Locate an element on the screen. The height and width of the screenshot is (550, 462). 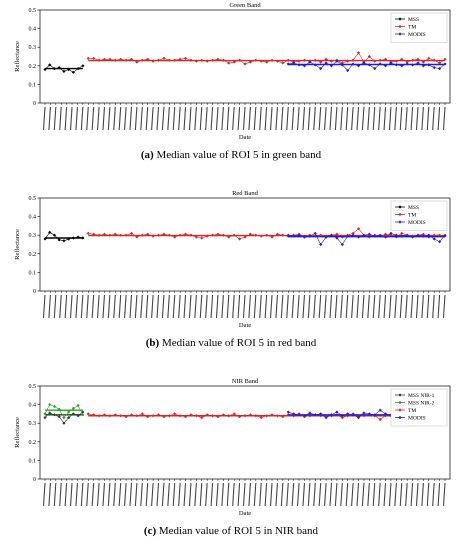
caption-a-letter: (a) is located at coordinates (147, 155).